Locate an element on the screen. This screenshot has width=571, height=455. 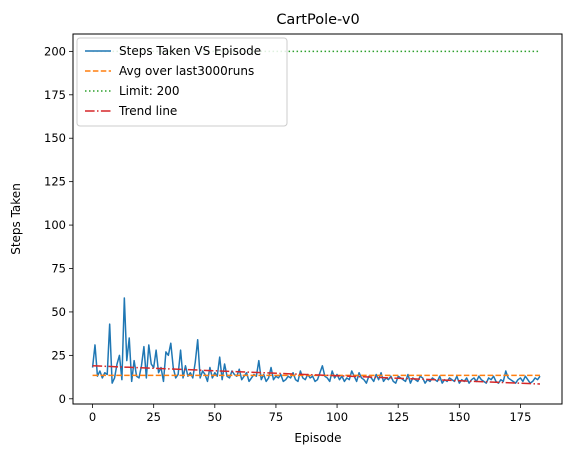
x-tick-label: 175 is located at coordinates (520, 417).